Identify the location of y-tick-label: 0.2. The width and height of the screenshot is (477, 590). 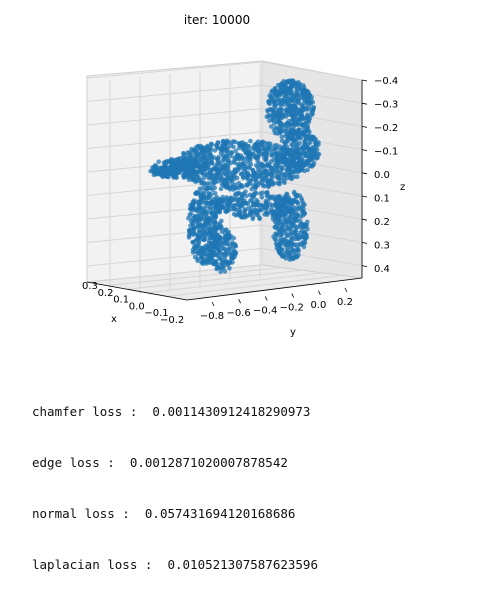
(345, 302).